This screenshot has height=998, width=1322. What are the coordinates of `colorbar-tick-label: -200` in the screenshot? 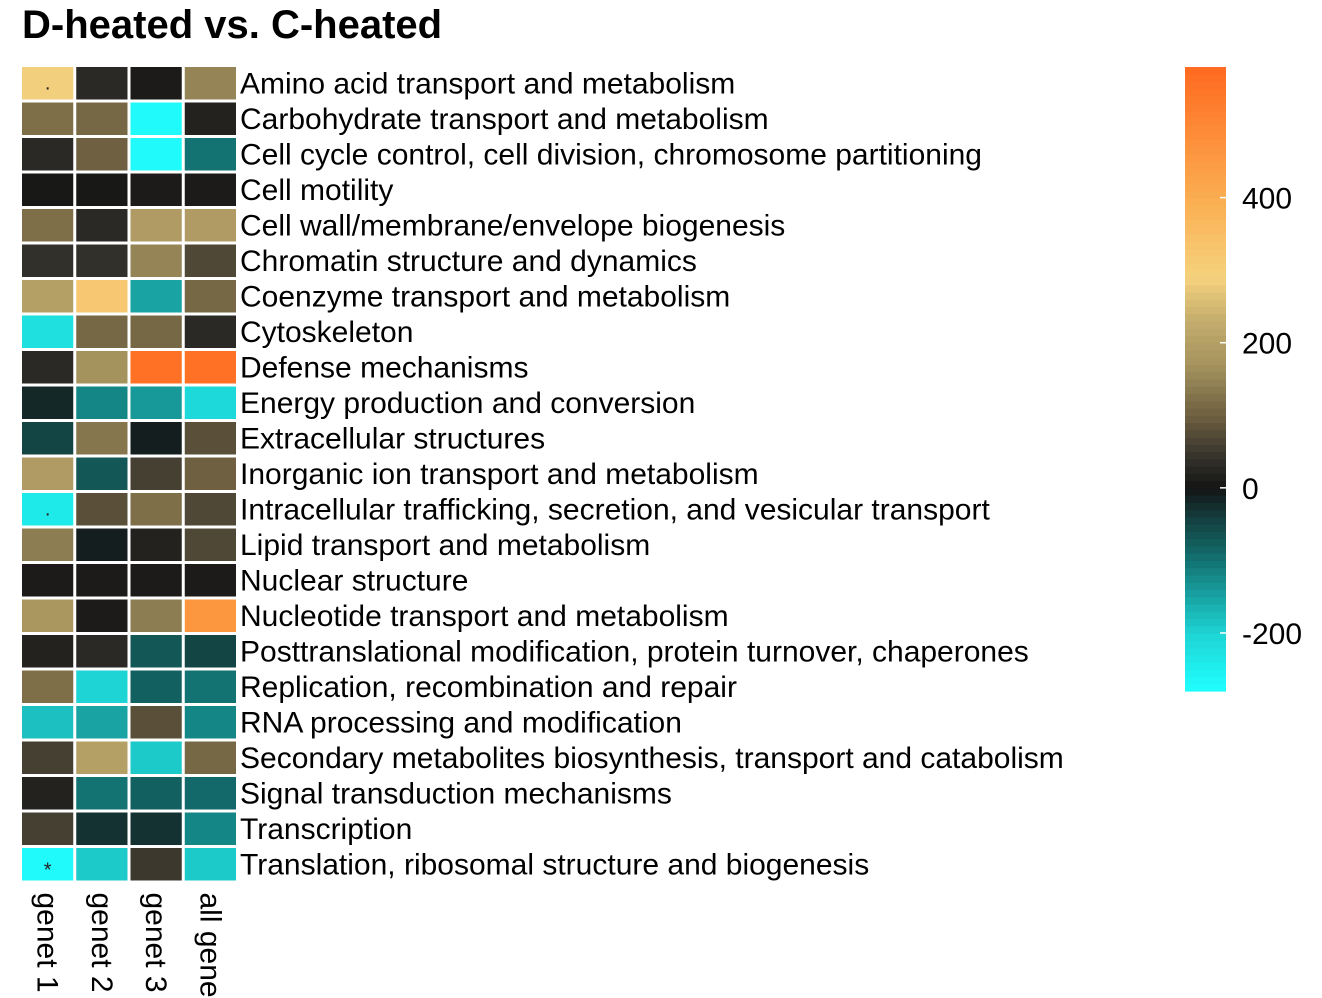 It's located at (1272, 634).